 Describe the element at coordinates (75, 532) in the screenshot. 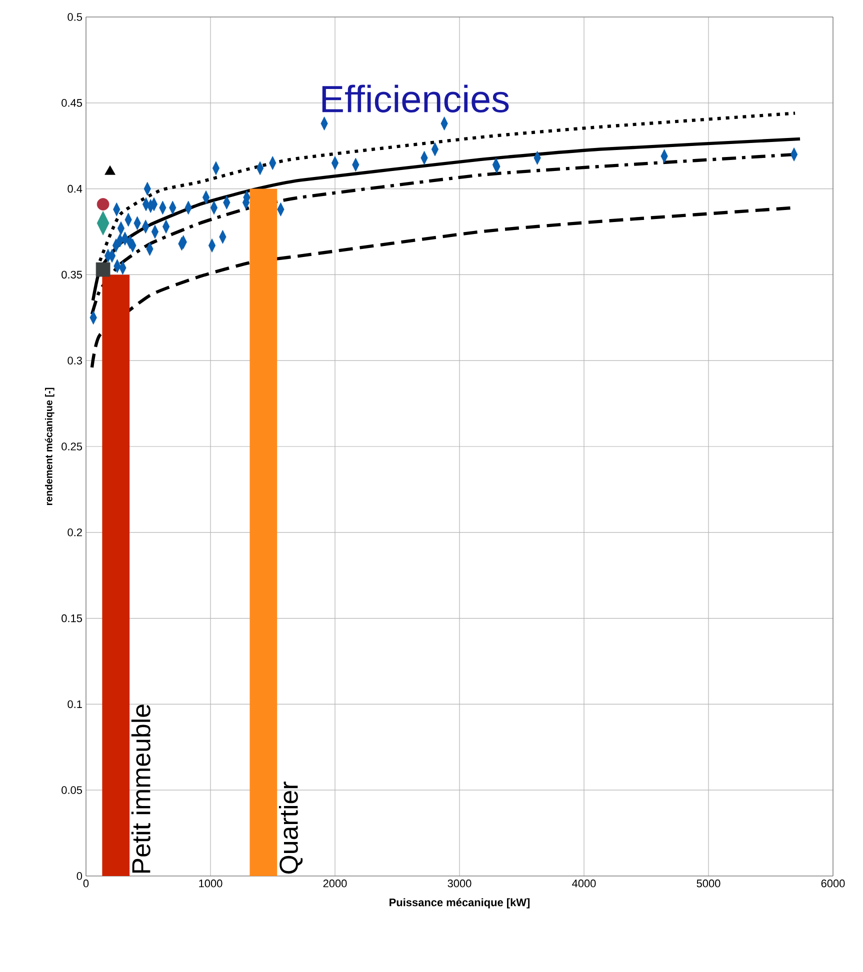

I see `y-tick-label: 0.2` at that location.